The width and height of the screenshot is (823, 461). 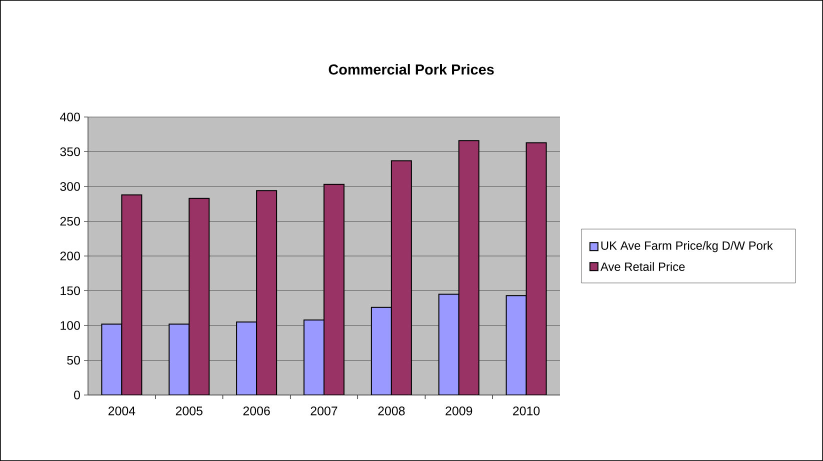 I want to click on x-tick-label: 2009, so click(x=459, y=411).